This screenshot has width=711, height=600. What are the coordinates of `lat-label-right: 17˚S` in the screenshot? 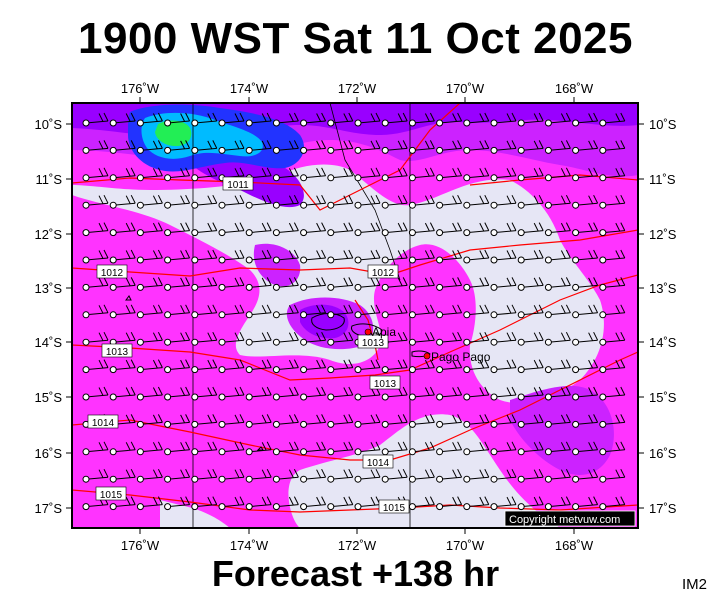 It's located at (663, 508).